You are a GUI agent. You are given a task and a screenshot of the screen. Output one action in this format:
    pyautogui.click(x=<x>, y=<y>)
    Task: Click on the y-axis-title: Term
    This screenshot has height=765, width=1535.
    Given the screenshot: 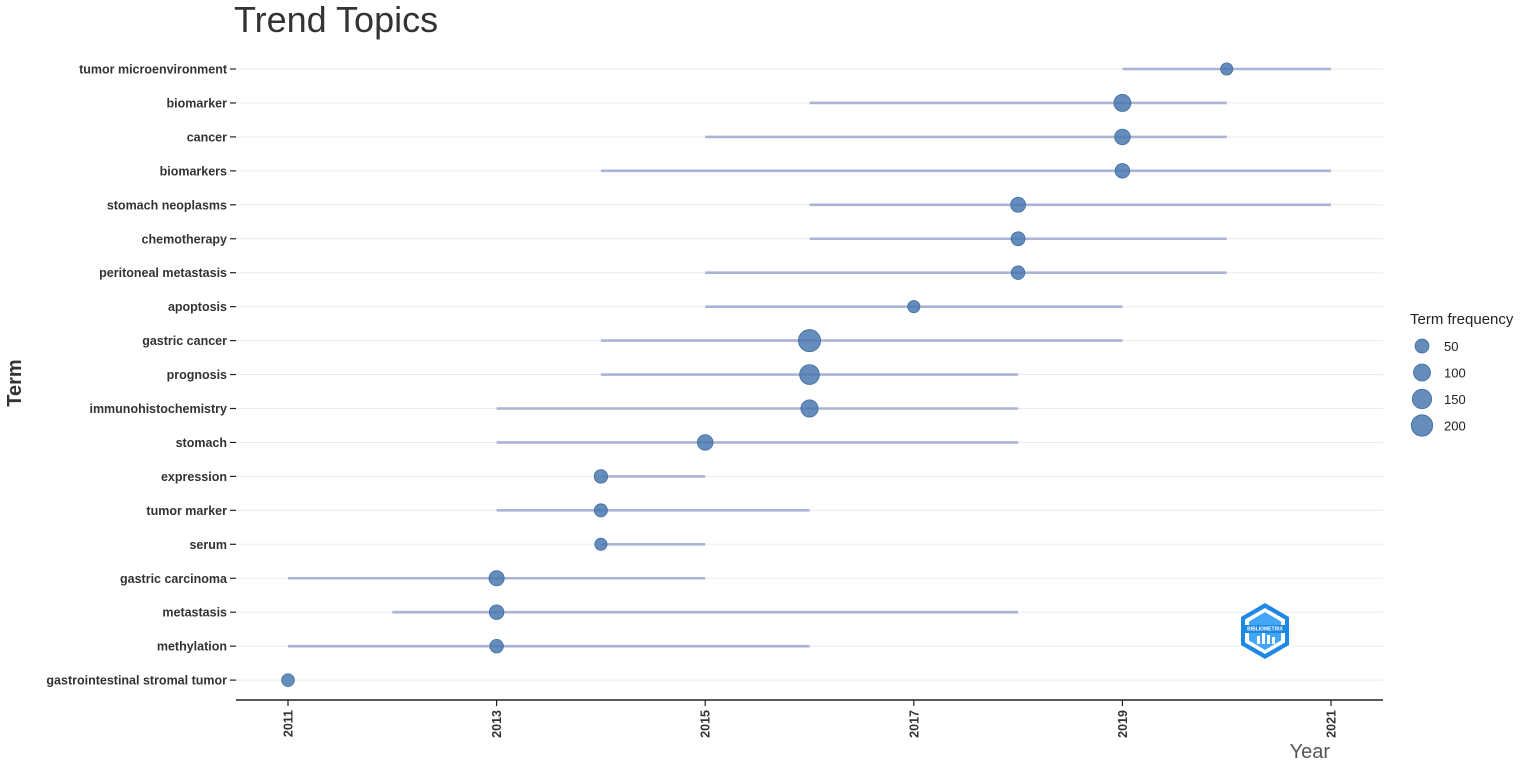 What is the action you would take?
    pyautogui.click(x=15, y=382)
    